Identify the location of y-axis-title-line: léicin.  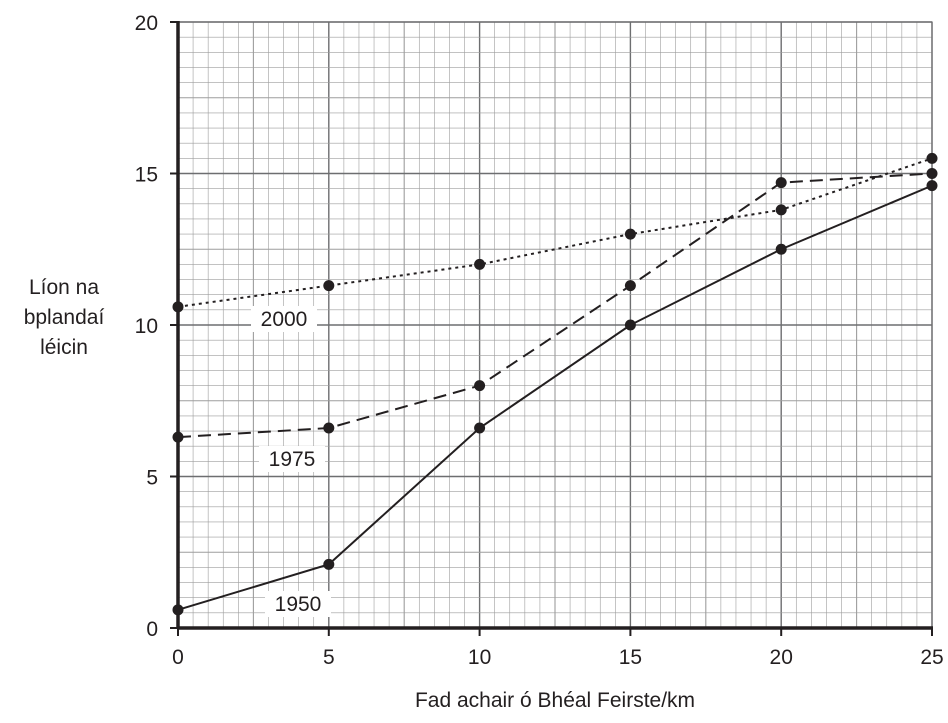
(64, 347).